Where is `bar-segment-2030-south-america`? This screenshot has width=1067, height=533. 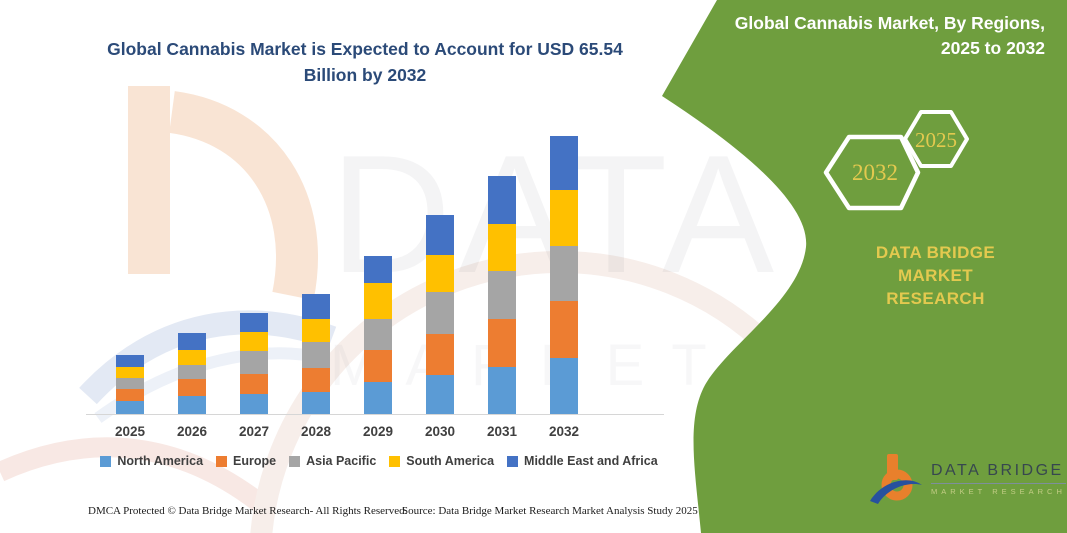 bar-segment-2030-south-america is located at coordinates (440, 273).